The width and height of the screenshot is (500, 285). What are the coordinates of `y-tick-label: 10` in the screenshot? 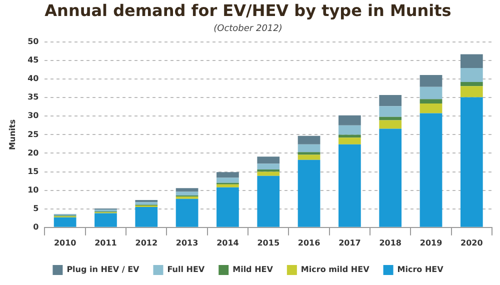 It's located at (34, 189).